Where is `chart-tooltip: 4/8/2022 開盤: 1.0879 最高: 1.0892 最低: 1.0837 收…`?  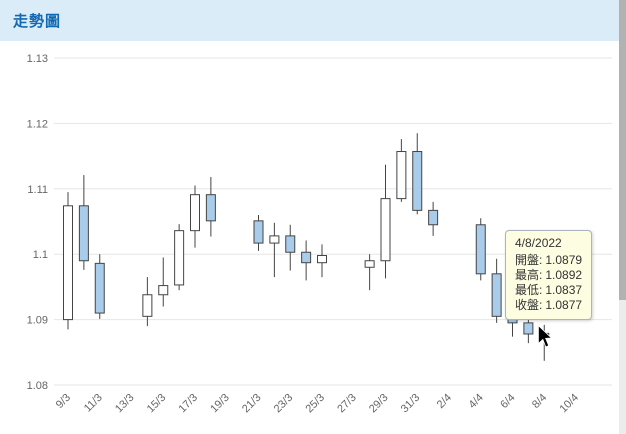
chart-tooltip: 4/8/2022 開盤: 1.0879 最高: 1.0892 最低: 1.0837 收… is located at coordinates (549, 275).